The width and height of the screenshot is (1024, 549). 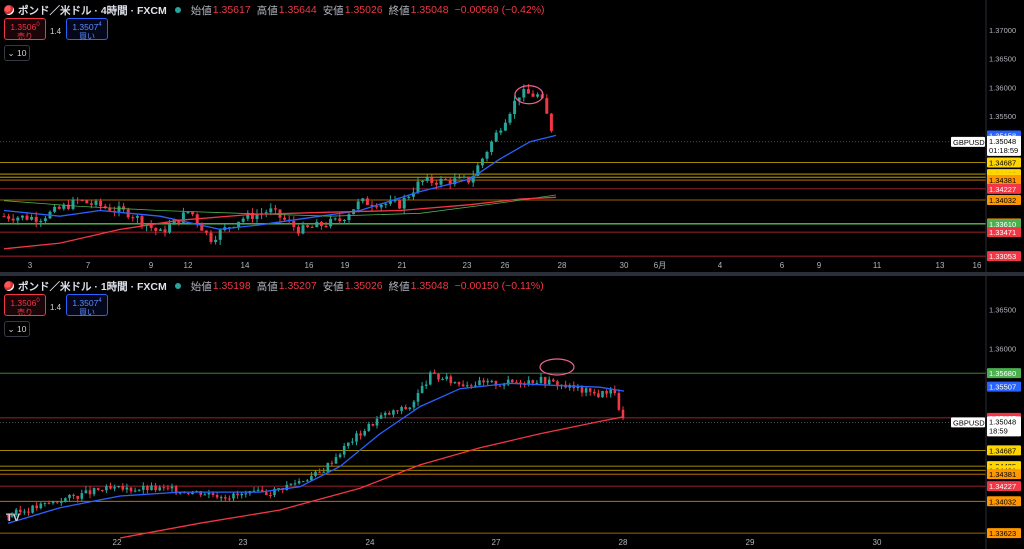 I want to click on time-axis-label: 28, so click(x=562, y=265).